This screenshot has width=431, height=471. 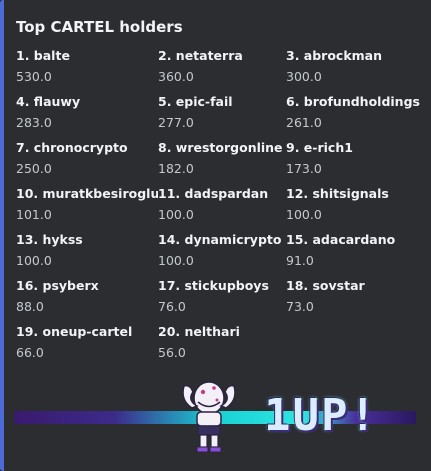 I want to click on embed-accent-bar, so click(x=2, y=235).